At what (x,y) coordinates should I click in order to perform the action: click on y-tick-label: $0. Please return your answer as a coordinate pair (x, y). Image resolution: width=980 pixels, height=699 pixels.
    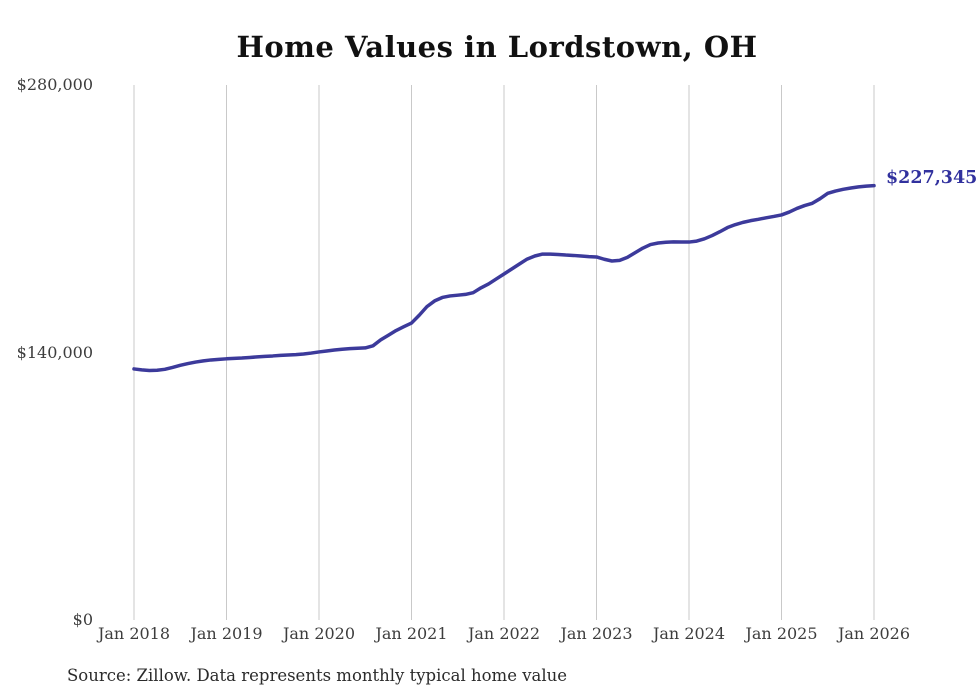
    Looking at the image, I should click on (82, 619).